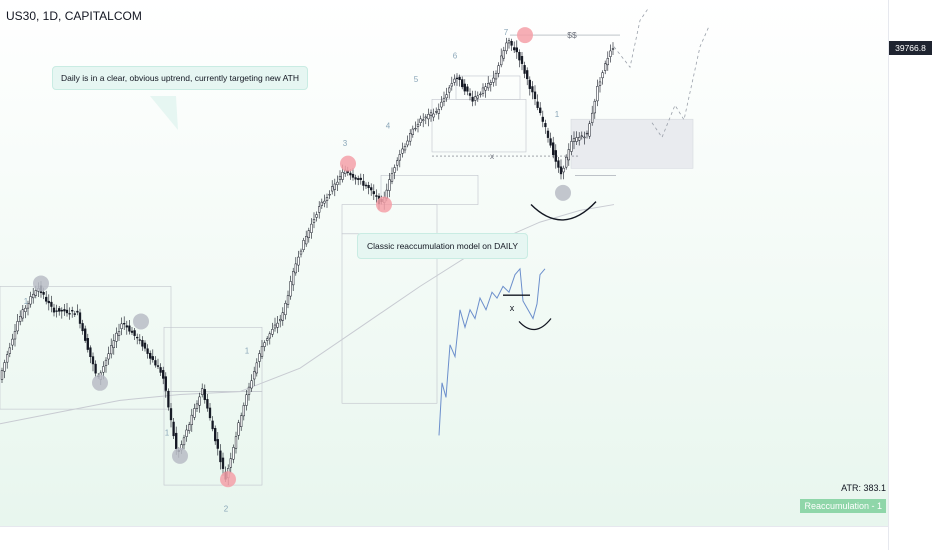 The width and height of the screenshot is (932, 555). What do you see at coordinates (164, 113) in the screenshot?
I see `note-pointer` at bounding box center [164, 113].